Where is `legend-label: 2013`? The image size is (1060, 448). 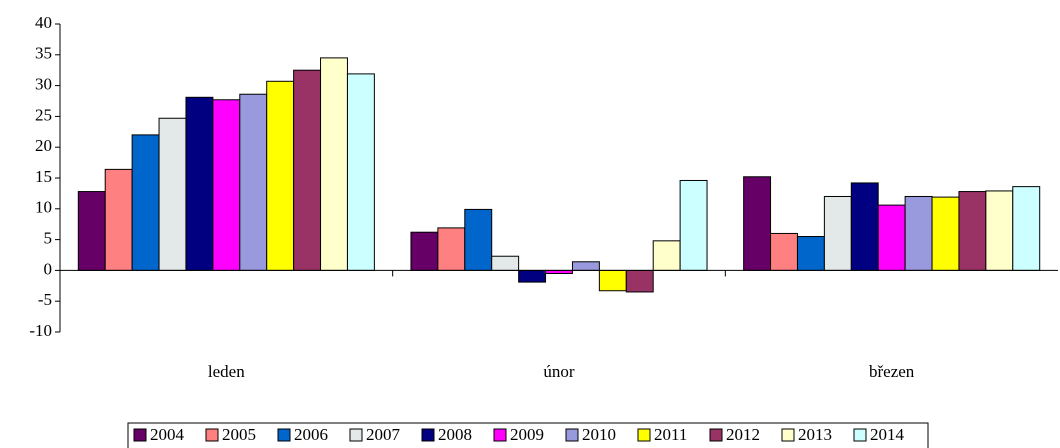 legend-label: 2013 is located at coordinates (815, 434).